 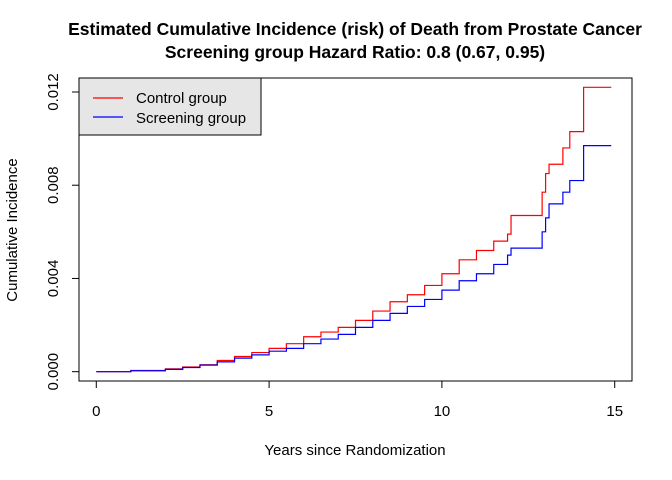 What do you see at coordinates (269, 411) in the screenshot?
I see `x-tick-label: 5` at bounding box center [269, 411].